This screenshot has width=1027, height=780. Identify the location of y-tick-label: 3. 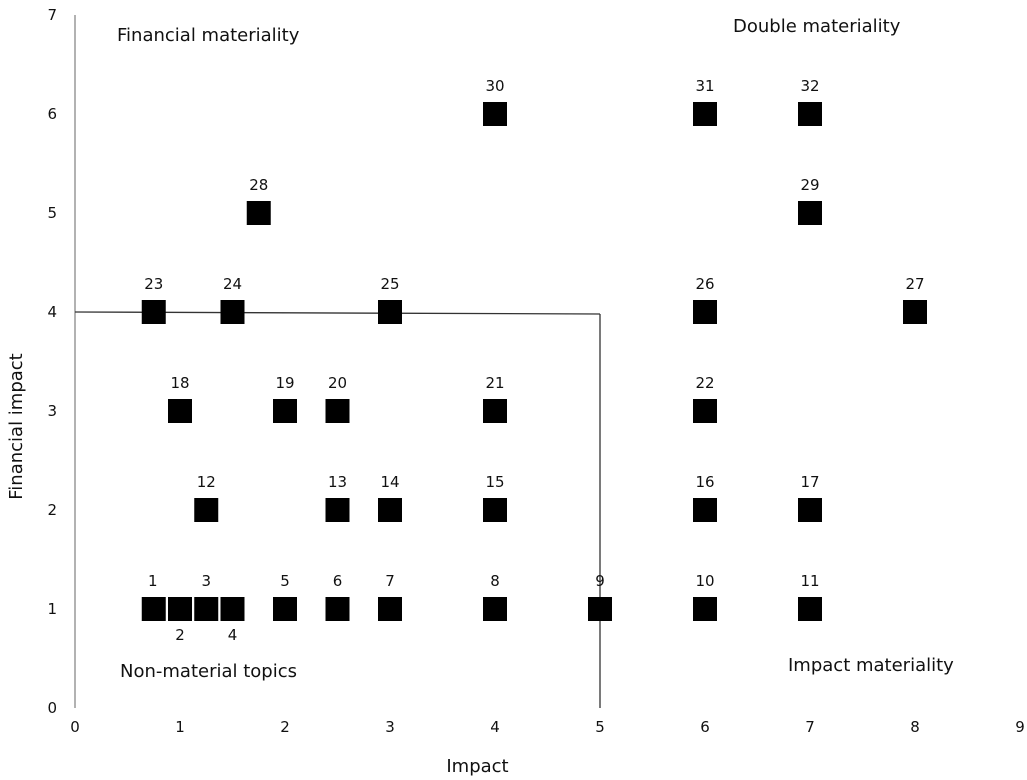
(52, 411).